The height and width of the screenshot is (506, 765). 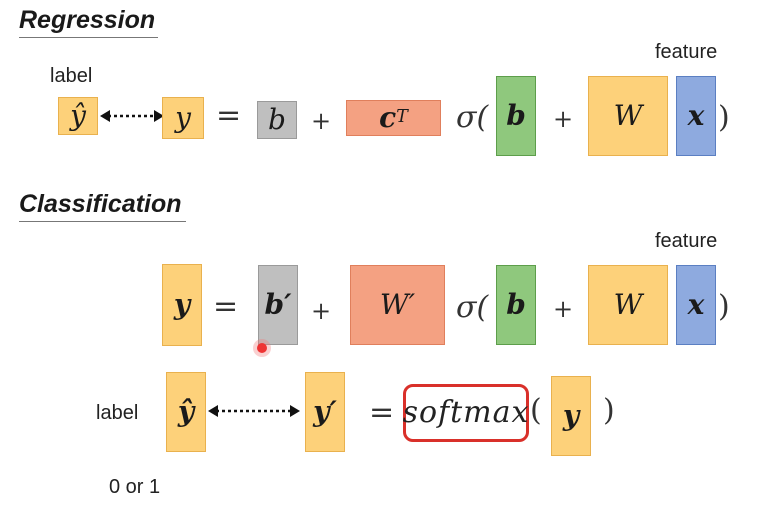 I want to click on regression-equals: =, so click(x=229, y=115).